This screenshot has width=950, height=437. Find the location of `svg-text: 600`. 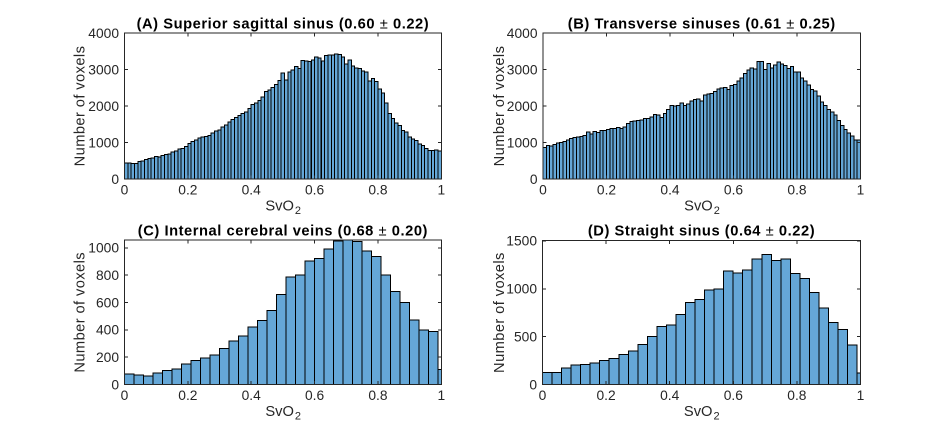

svg-text: 600 is located at coordinates (107, 302).